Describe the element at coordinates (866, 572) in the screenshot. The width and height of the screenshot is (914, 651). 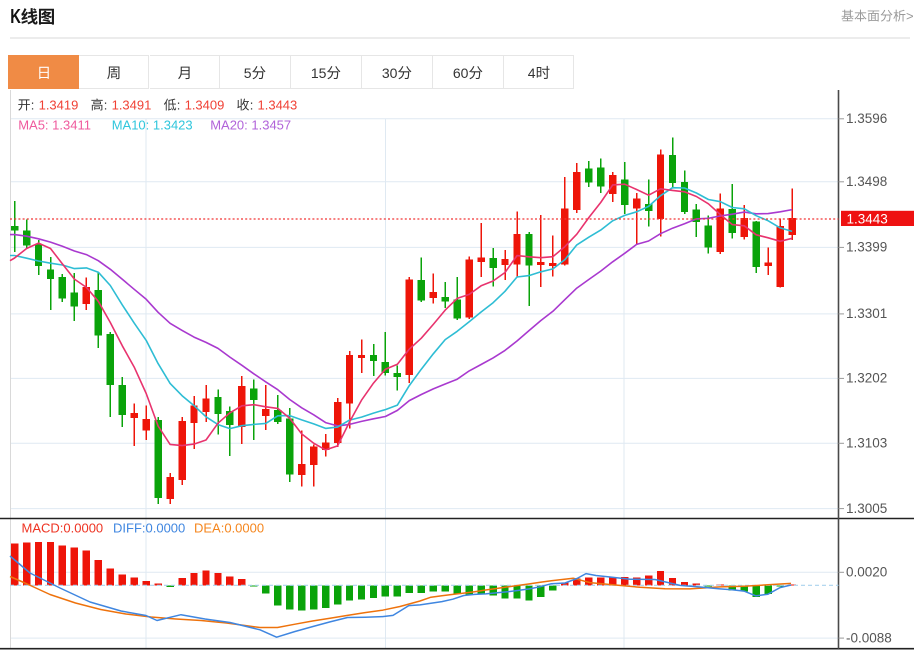
I see `svg-text: 0.0020` at that location.